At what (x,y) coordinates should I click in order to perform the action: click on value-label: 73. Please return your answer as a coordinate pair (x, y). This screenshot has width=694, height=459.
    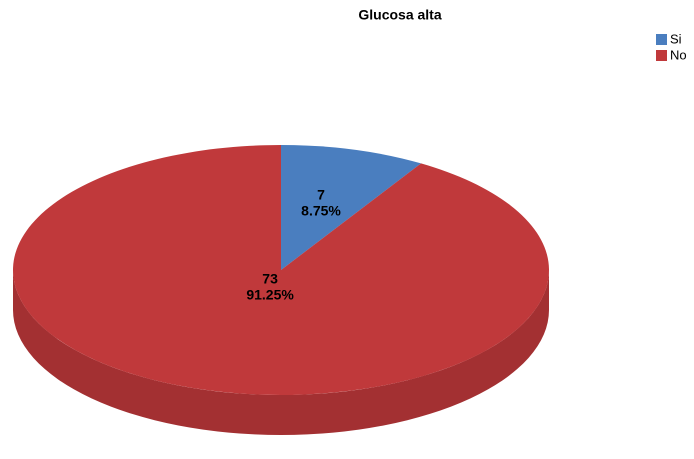
    Looking at the image, I should click on (270, 279).